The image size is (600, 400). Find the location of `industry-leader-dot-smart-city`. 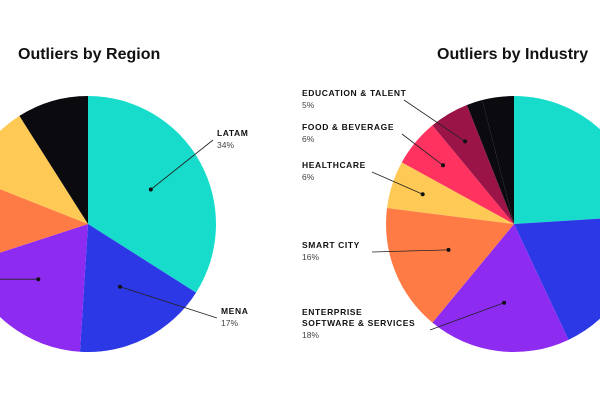

industry-leader-dot-smart-city is located at coordinates (448, 249).